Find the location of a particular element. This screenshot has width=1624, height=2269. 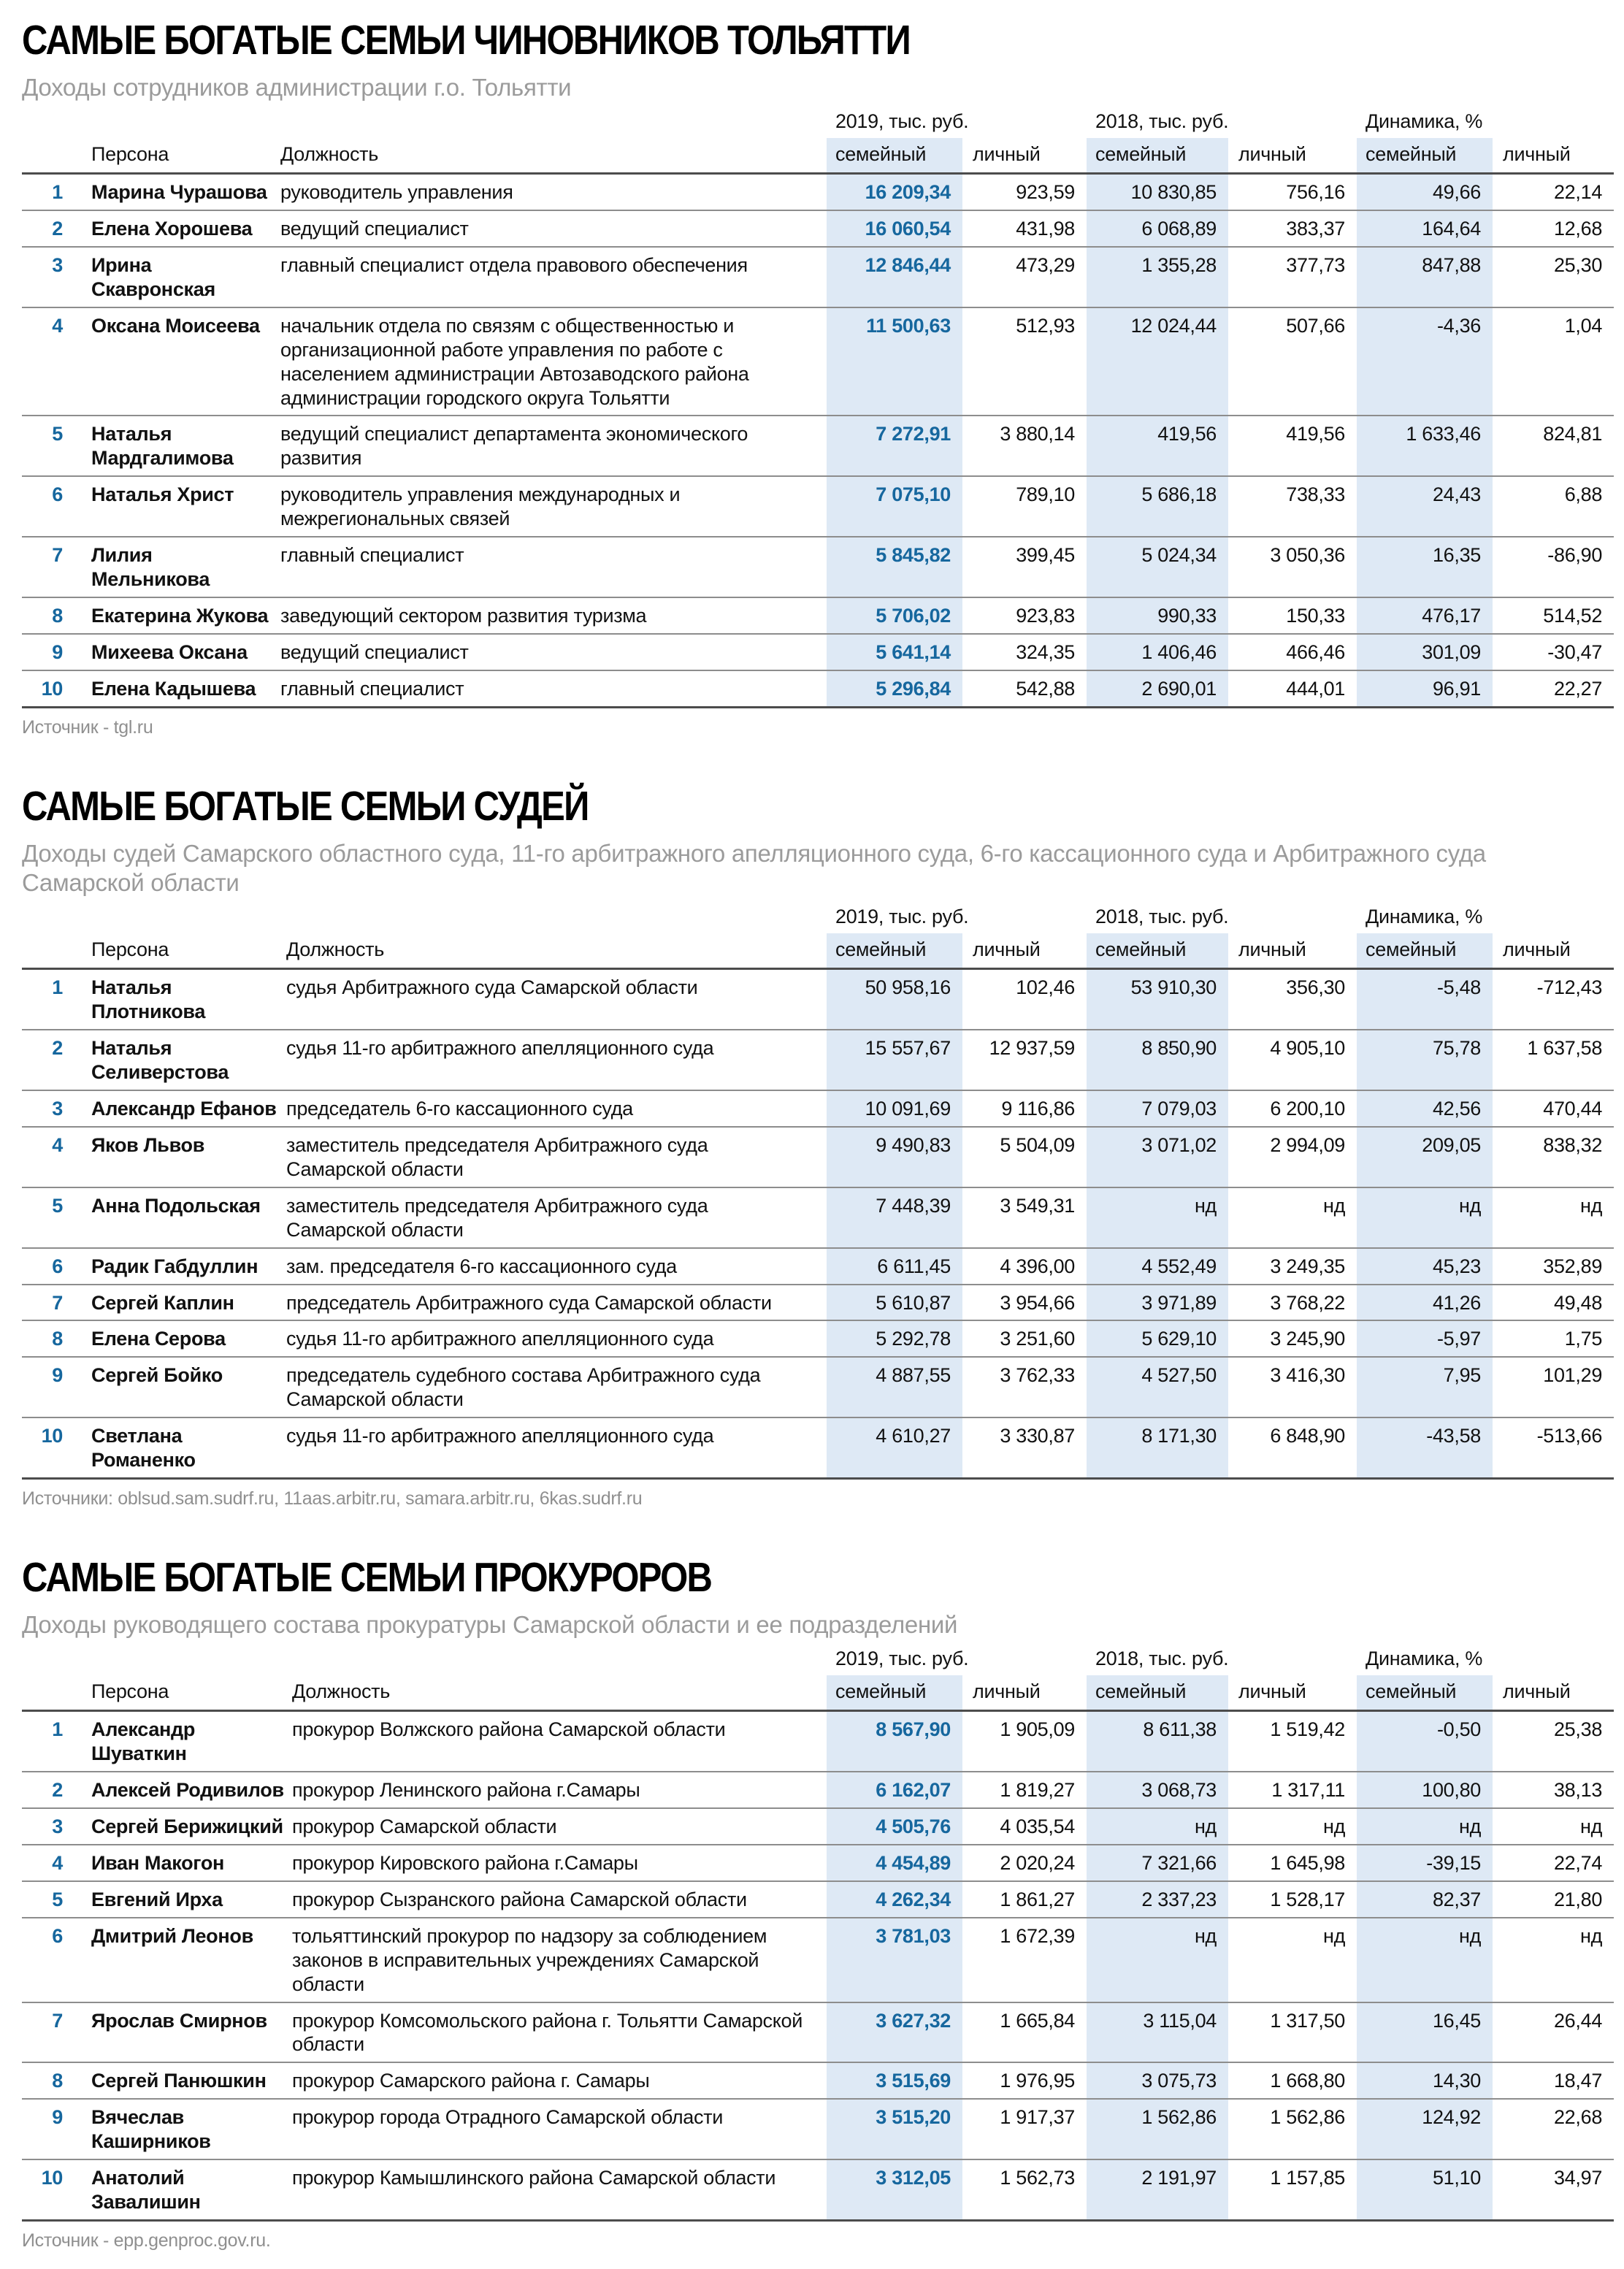

rank-cell: 7 is located at coordinates (45, 2033).